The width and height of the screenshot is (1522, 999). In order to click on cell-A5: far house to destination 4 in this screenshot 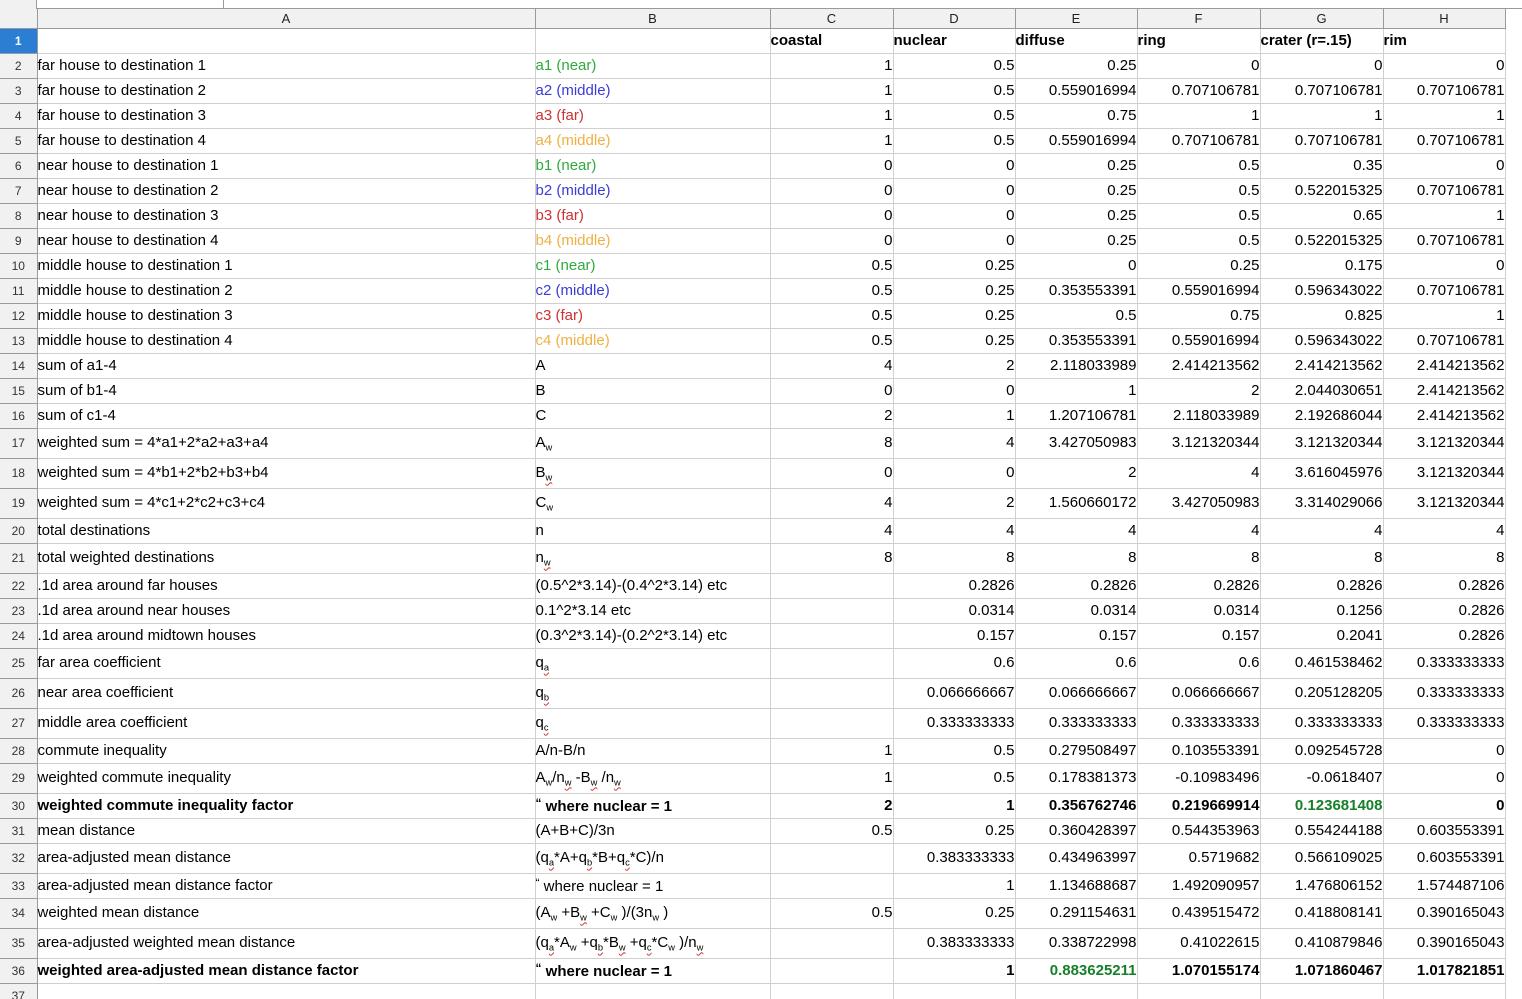, I will do `click(286, 141)`.